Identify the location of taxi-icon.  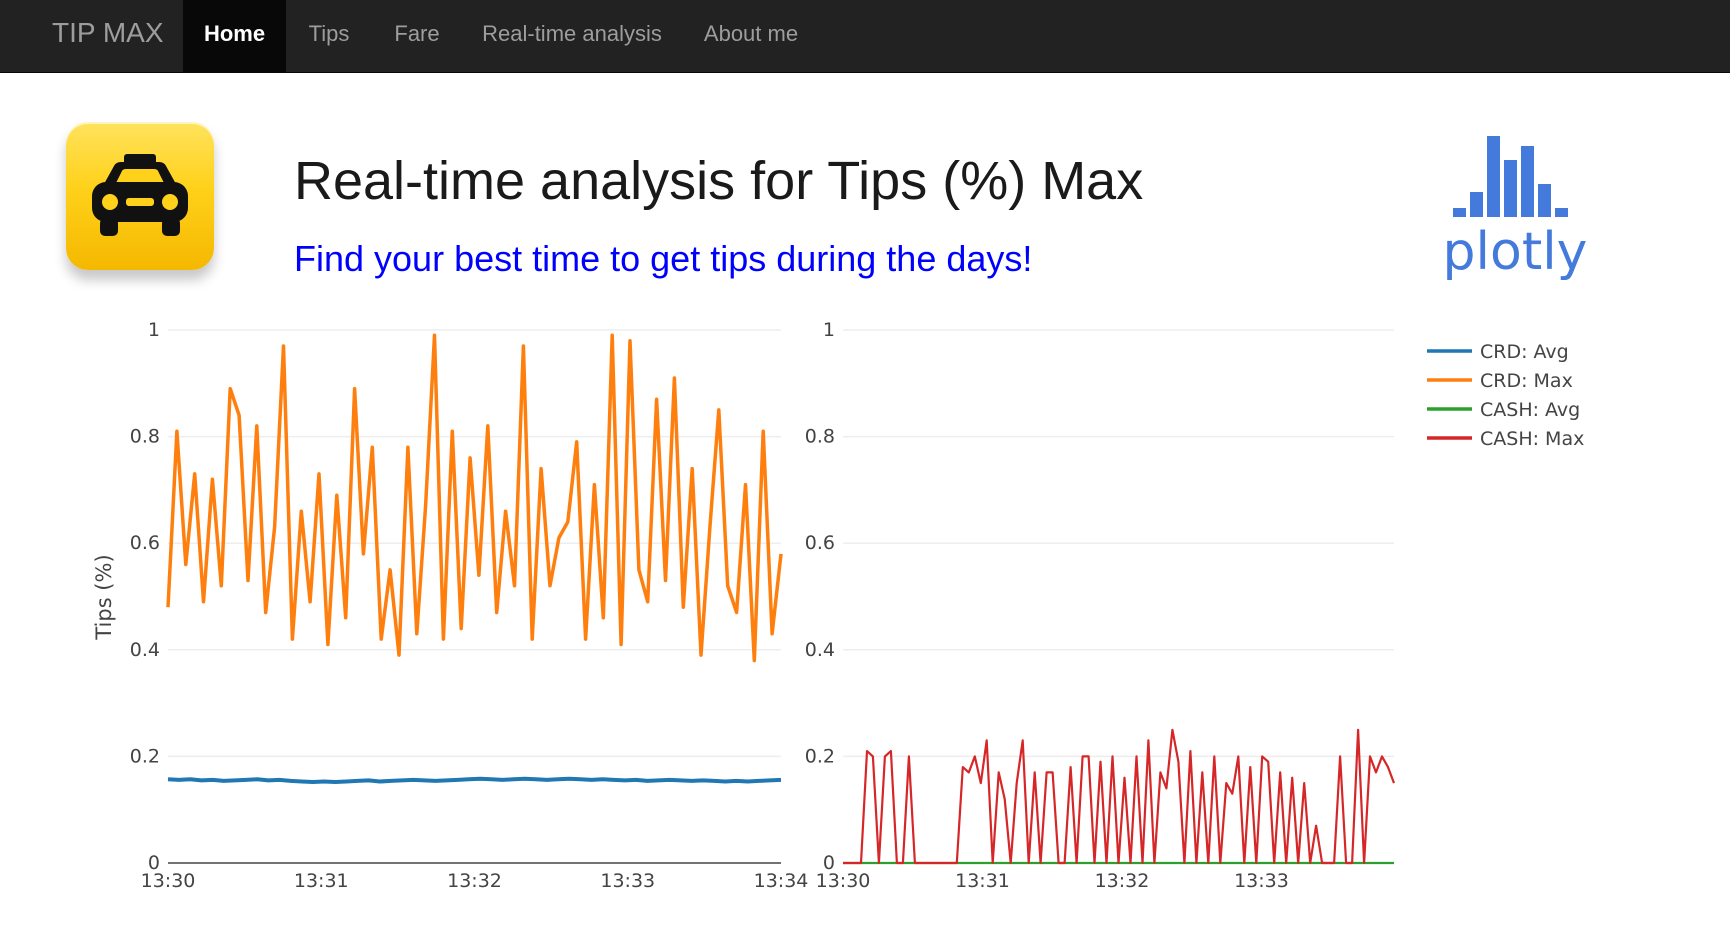
(140, 195).